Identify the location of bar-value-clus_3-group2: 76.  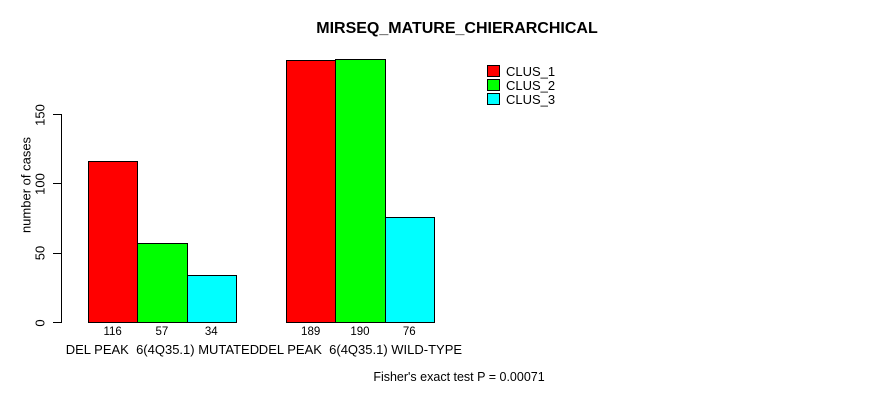
(409, 332).